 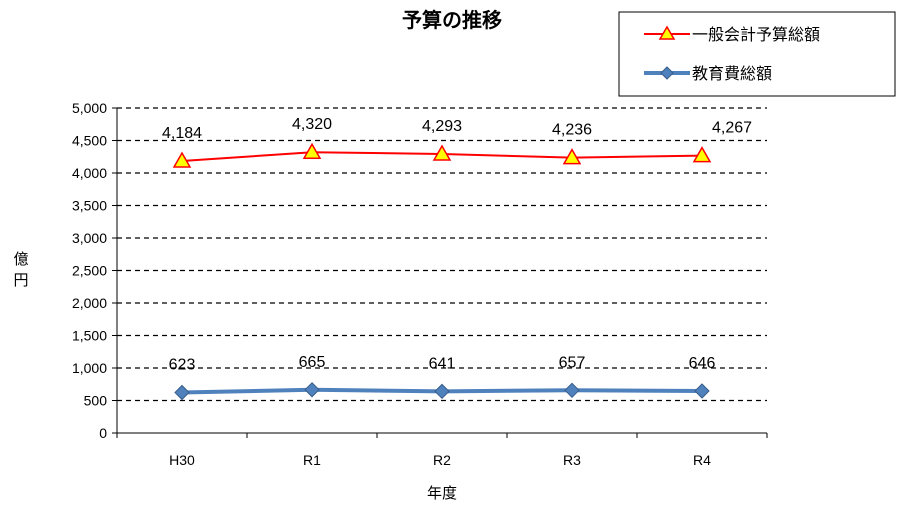 What do you see at coordinates (89, 173) in the screenshot?
I see `y-tick-label: 4,000` at bounding box center [89, 173].